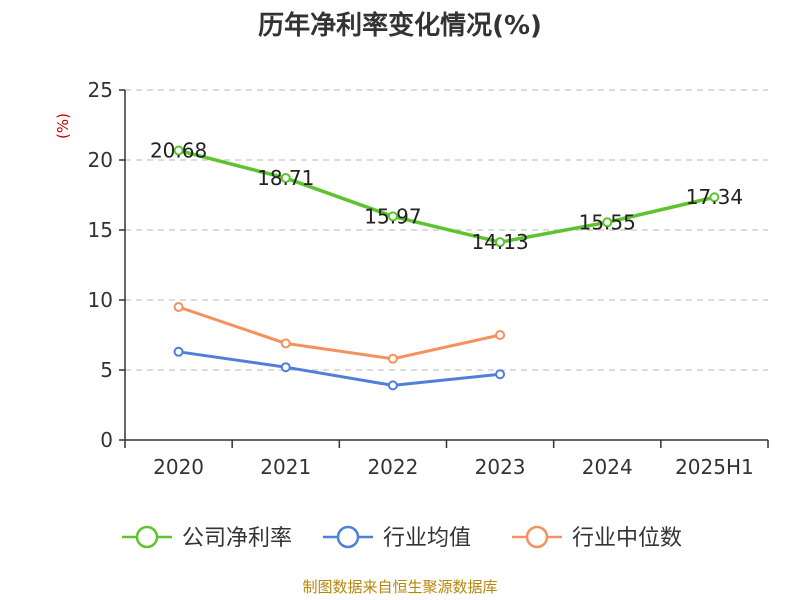 This screenshot has height=600, width=800. Describe the element at coordinates (100, 300) in the screenshot. I see `y-tick-label: 10` at that location.